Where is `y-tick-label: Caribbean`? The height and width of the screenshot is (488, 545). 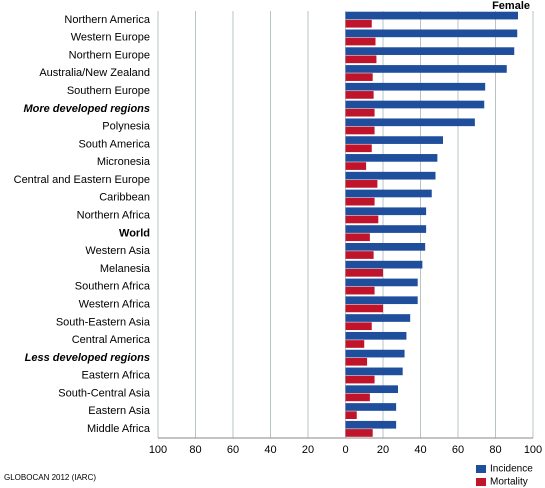 y-tick-label: Caribbean is located at coordinates (124, 198).